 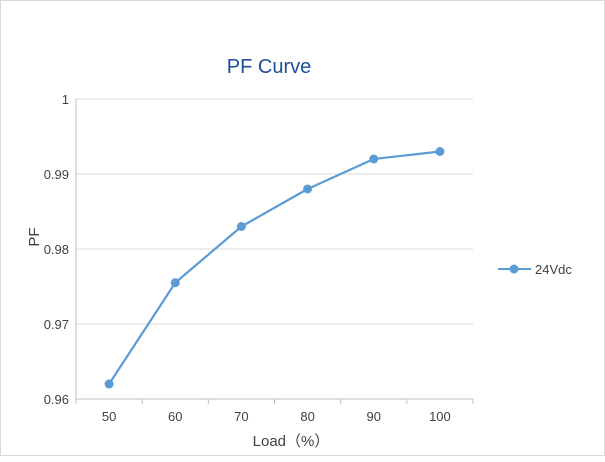 What do you see at coordinates (440, 416) in the screenshot?
I see `x-tick-label: 100` at bounding box center [440, 416].